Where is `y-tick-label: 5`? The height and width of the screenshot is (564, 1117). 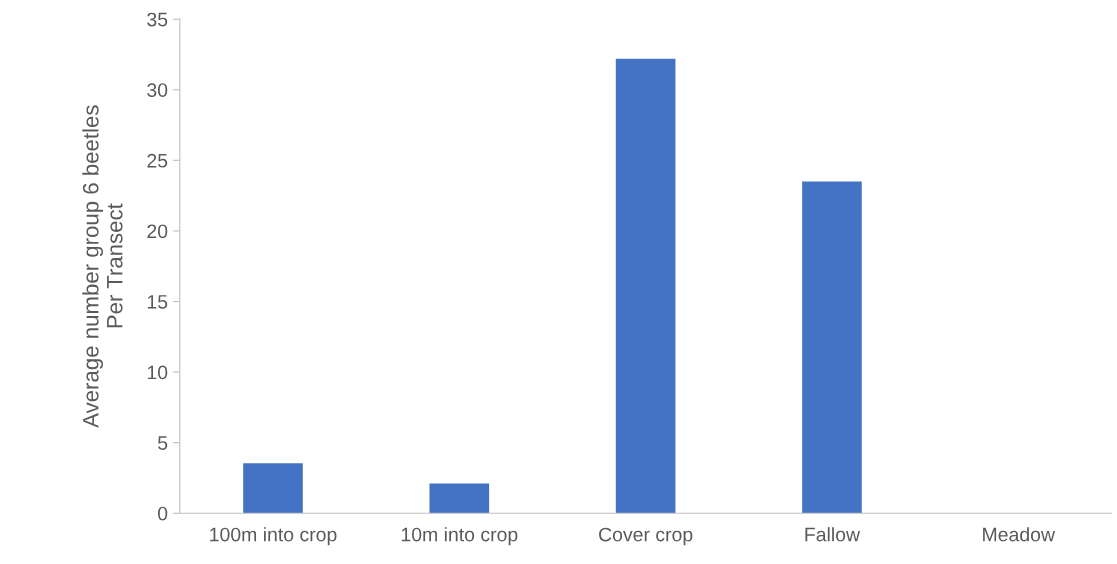
y-tick-label: 5 is located at coordinates (163, 443).